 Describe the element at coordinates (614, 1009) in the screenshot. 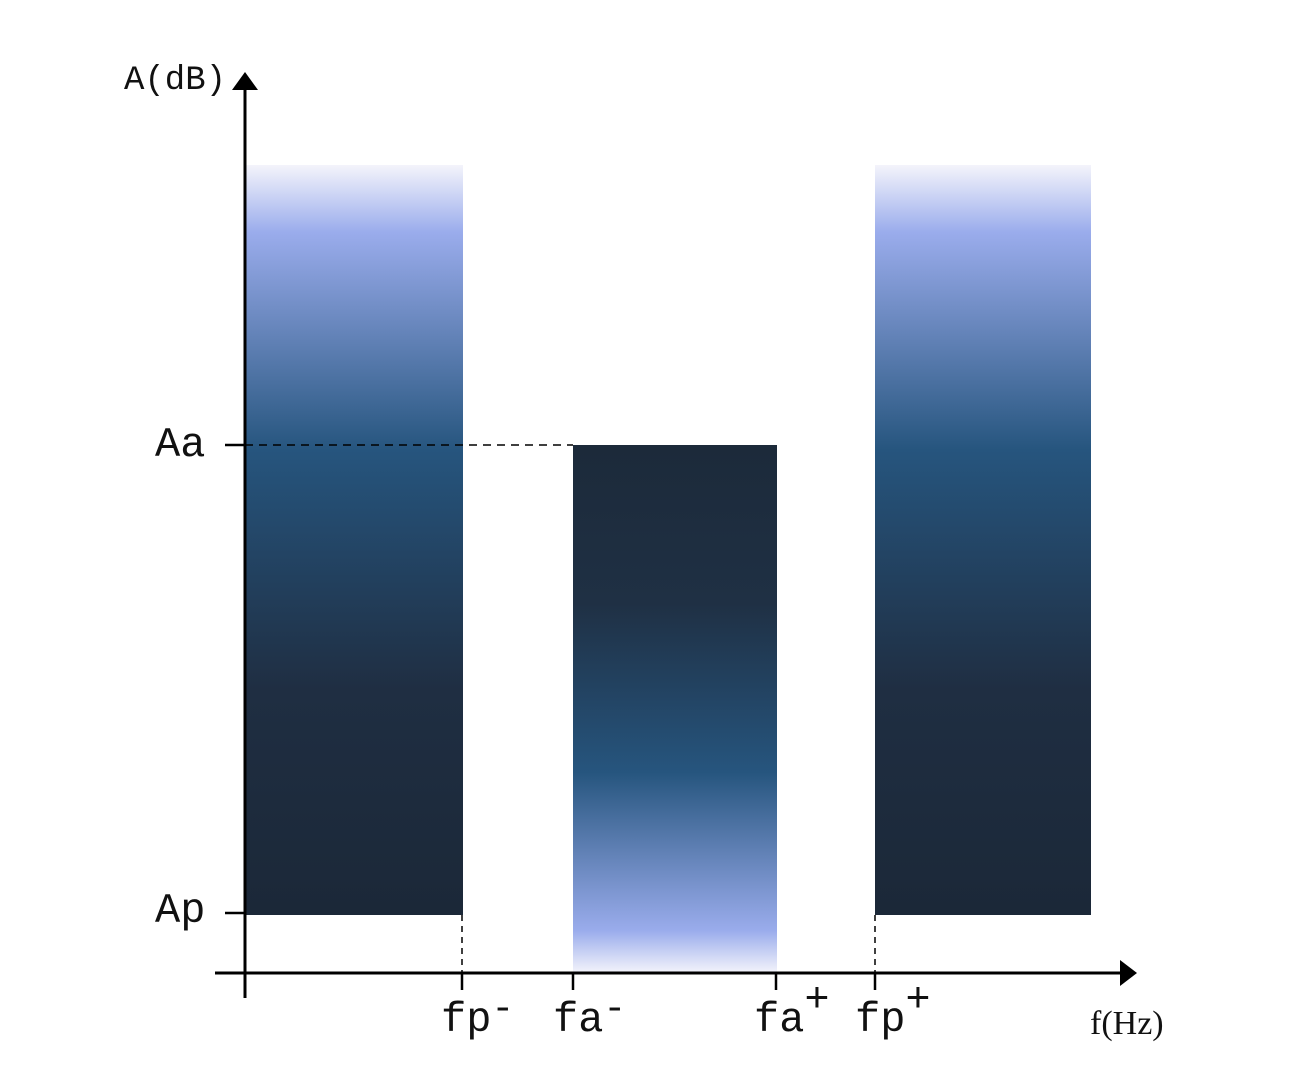

I see `fa-minus-sup: -` at that location.